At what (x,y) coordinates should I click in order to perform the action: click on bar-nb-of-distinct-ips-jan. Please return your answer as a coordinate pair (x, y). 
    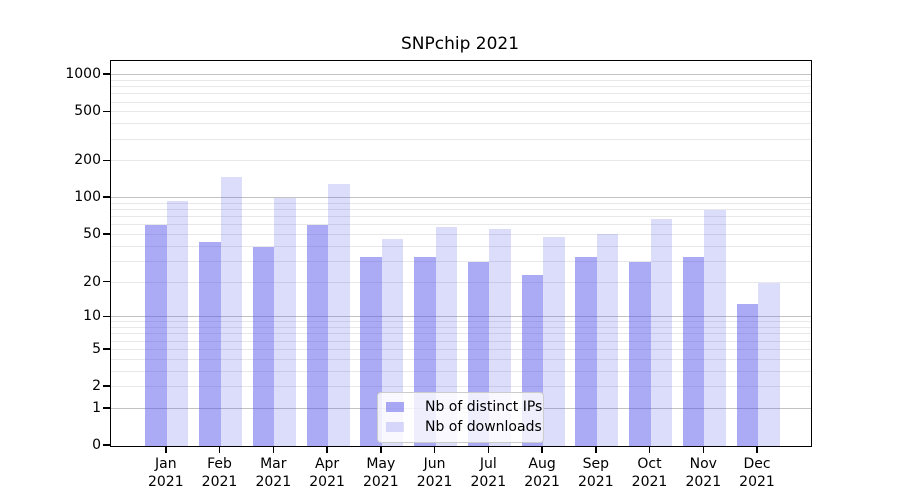
    Looking at the image, I should click on (156, 335).